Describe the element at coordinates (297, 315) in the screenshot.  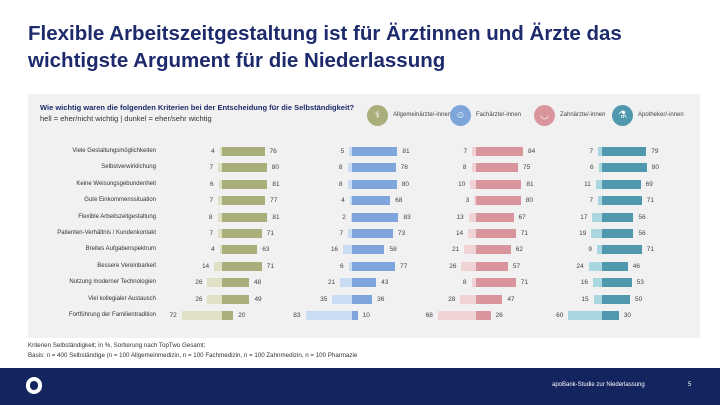
I see `value-light: 83` at that location.